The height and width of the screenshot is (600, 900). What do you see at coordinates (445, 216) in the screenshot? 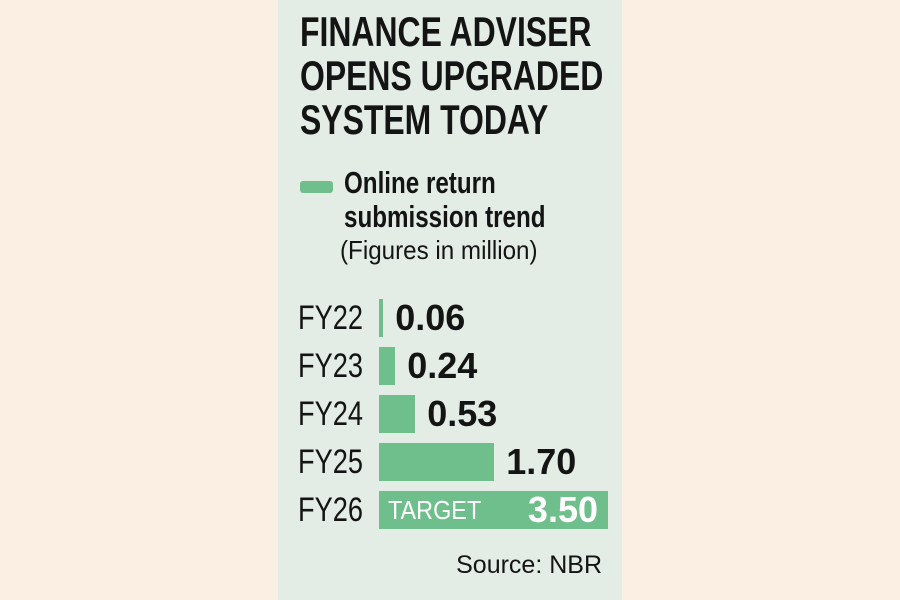
I see `legend-label-line-2: submission trend` at bounding box center [445, 216].